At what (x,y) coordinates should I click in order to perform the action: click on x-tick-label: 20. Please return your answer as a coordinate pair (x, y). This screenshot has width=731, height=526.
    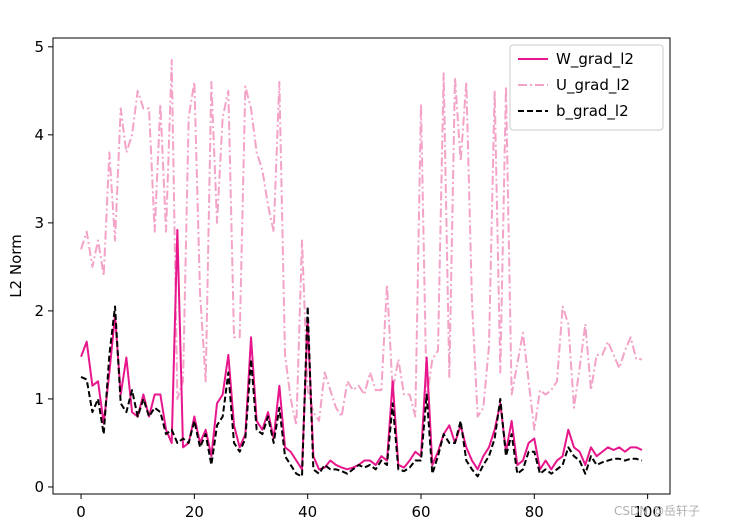
    Looking at the image, I should click on (194, 512).